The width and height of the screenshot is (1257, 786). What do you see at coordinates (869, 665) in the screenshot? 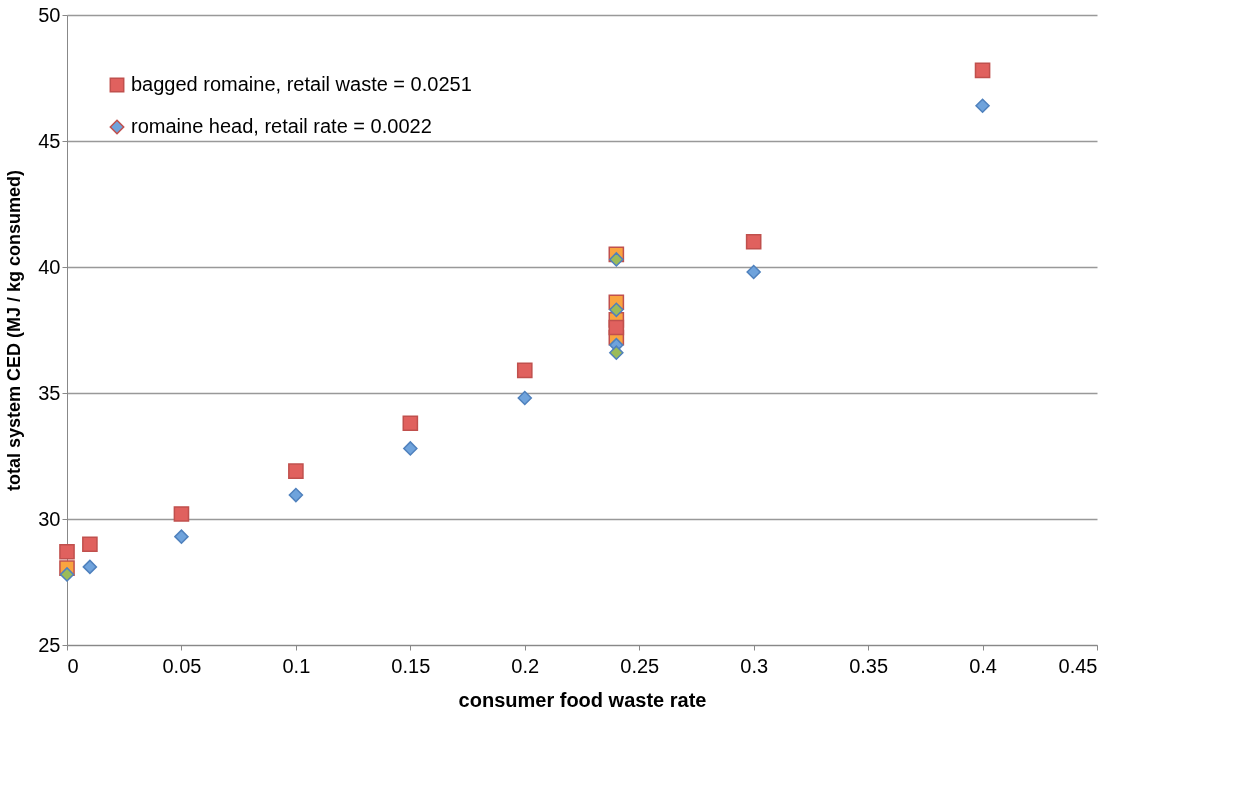
I see `x-tick-label: 0.35` at bounding box center [869, 665].